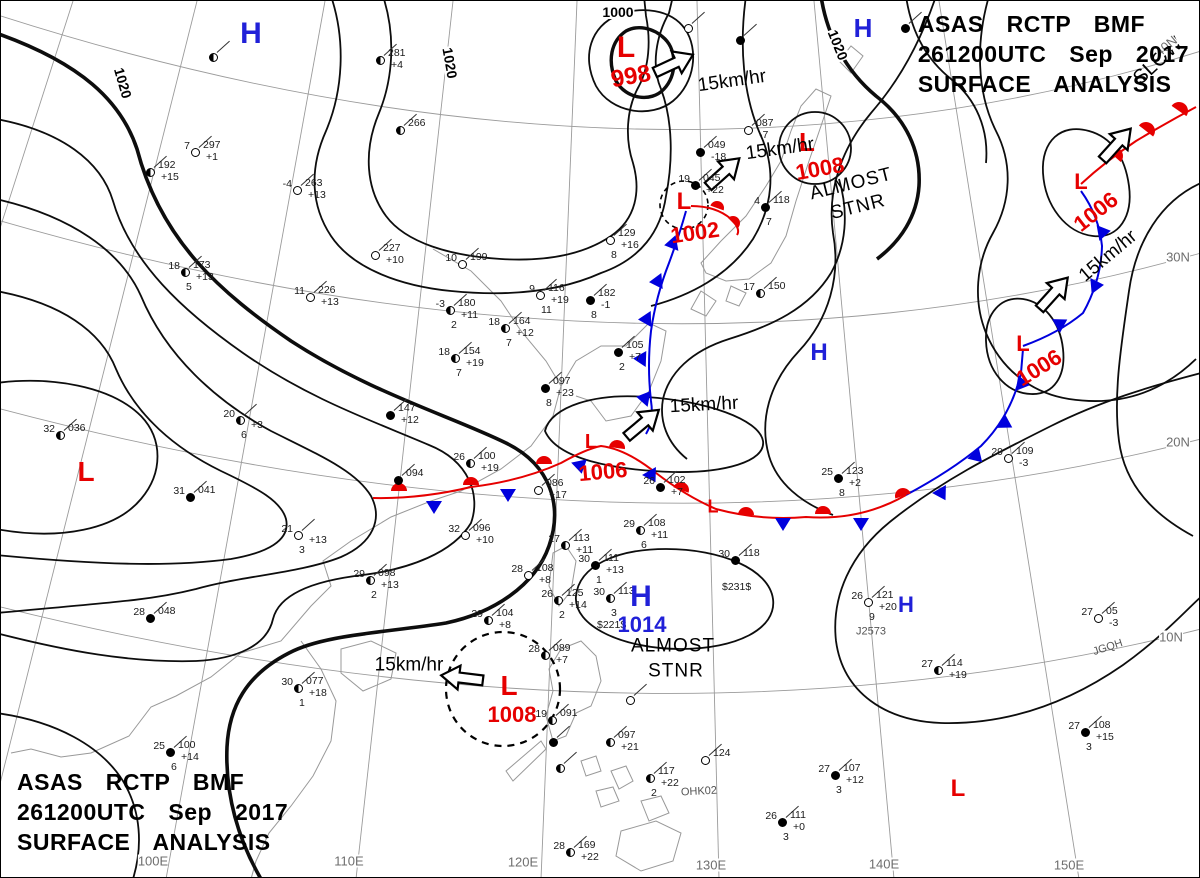 This screenshot has height=878, width=1200. I want to click on map-label-grid: 130E, so click(711, 865).